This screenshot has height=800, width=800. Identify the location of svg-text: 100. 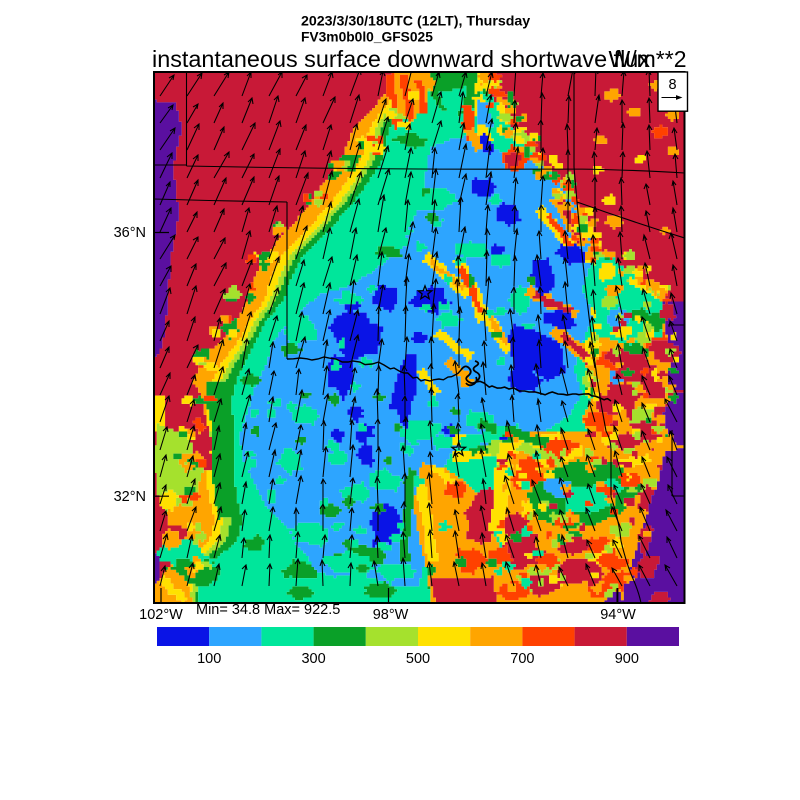
(209, 659).